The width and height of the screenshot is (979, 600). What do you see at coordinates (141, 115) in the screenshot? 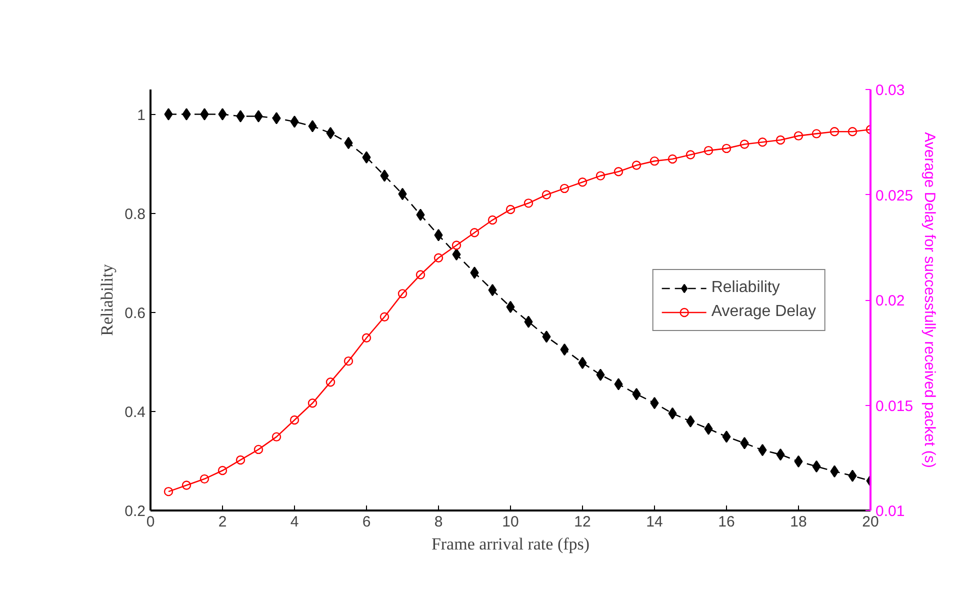
I see `y-tick-label: 1` at bounding box center [141, 115].